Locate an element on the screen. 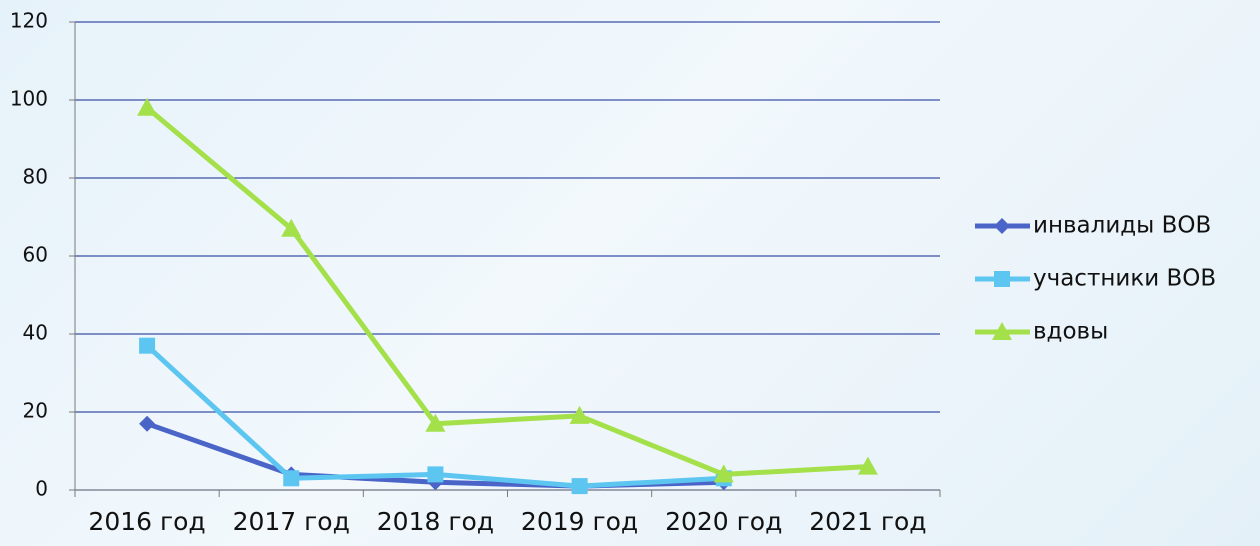 The width and height of the screenshot is (1260, 546). y-tick-label: 40 is located at coordinates (35, 333).